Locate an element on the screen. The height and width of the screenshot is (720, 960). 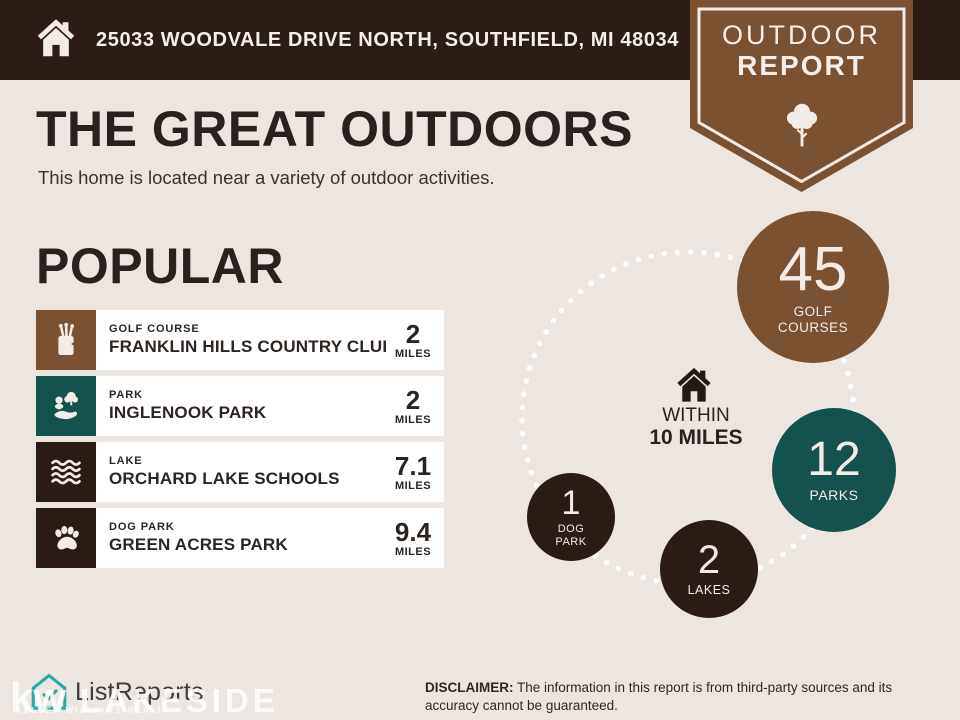
stat-label: LAKES is located at coordinates (709, 590).